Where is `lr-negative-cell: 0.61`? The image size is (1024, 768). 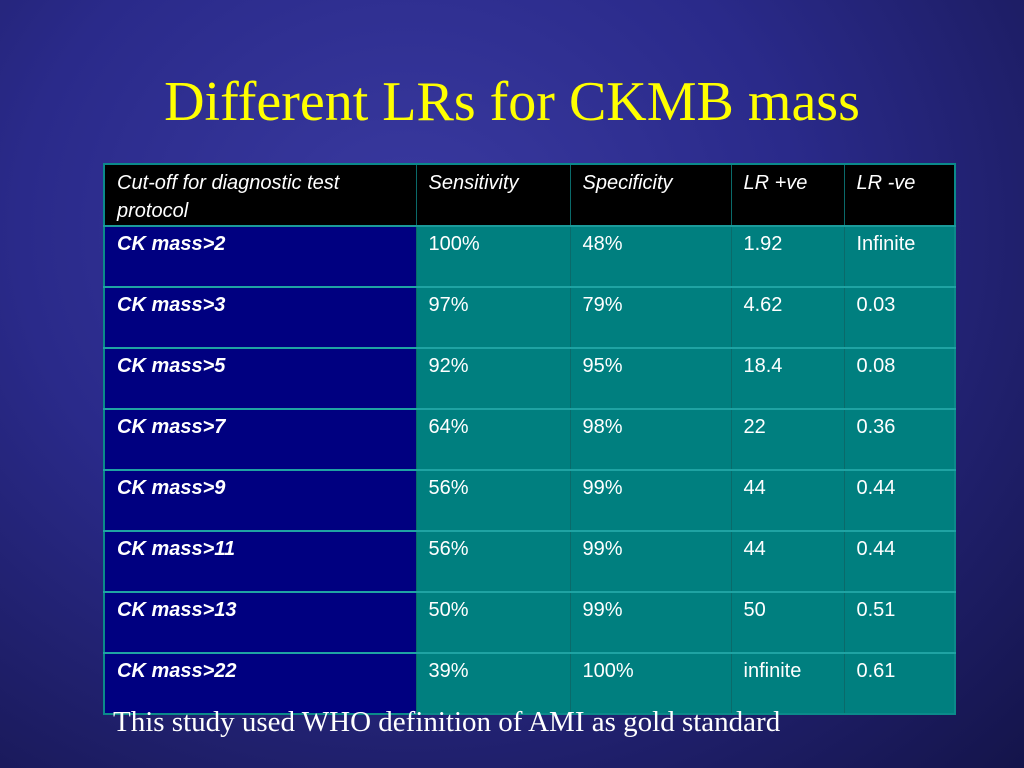
lr-negative-cell: 0.61 is located at coordinates (899, 683).